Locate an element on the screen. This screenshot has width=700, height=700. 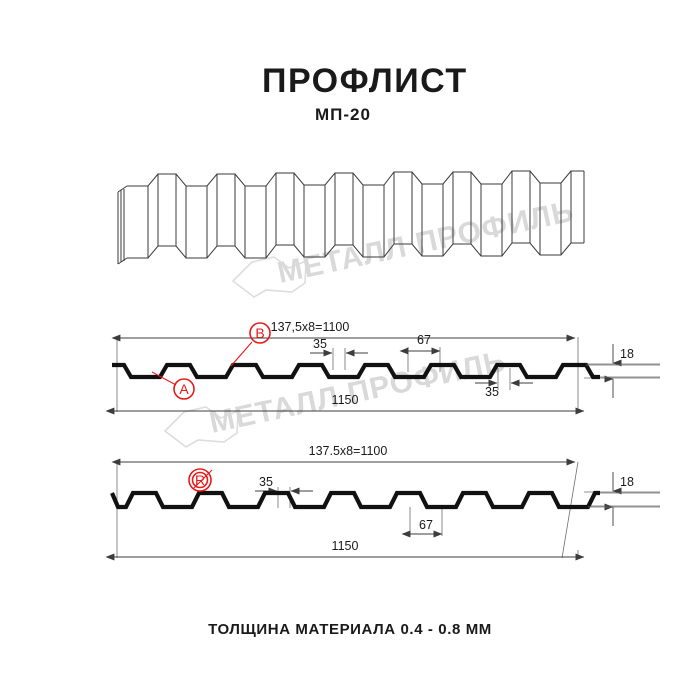
callout-r: R is located at coordinates (200, 480).